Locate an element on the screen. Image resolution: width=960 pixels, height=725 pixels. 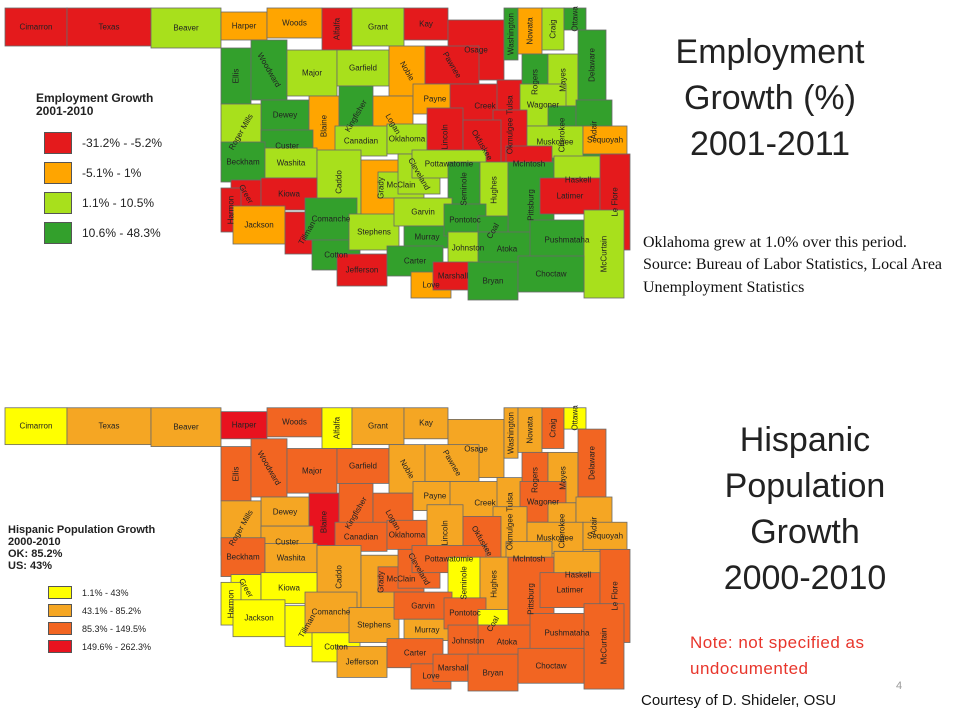
undocumented-note-line: Note: not specified as is located at coordinates (777, 642).